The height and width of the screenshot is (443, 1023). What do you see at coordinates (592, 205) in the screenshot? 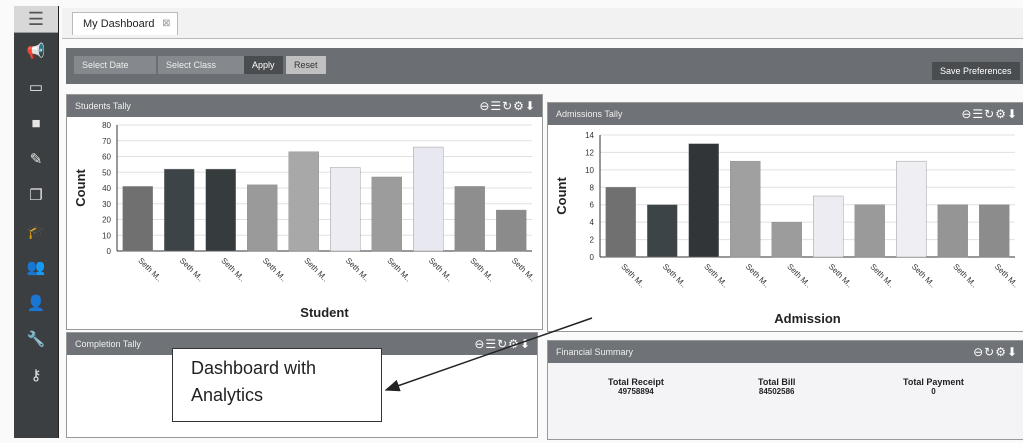
I see `y-tick-label: 6` at bounding box center [592, 205].